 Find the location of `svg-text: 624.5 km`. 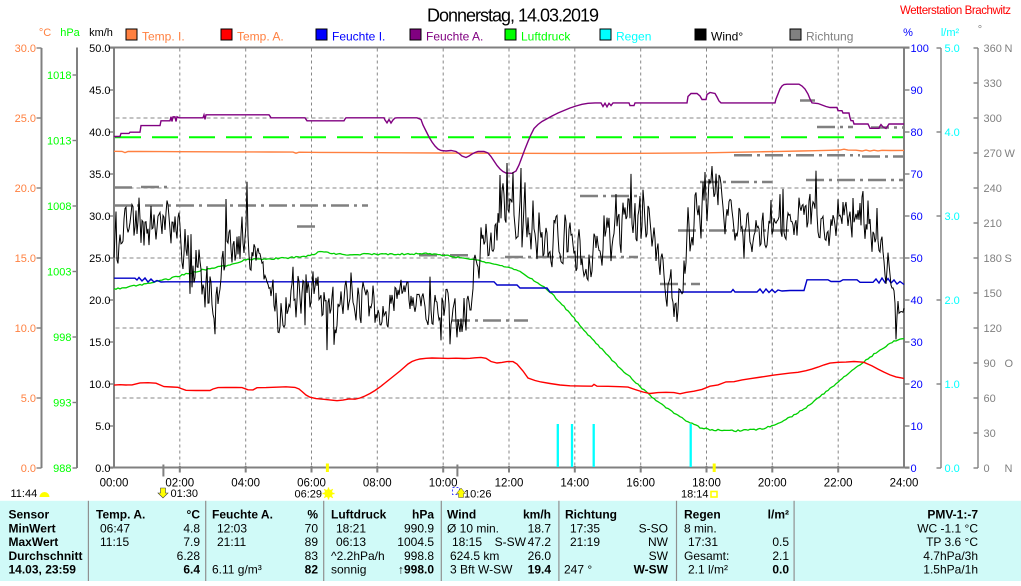

svg-text: 624.5 km is located at coordinates (474, 556).